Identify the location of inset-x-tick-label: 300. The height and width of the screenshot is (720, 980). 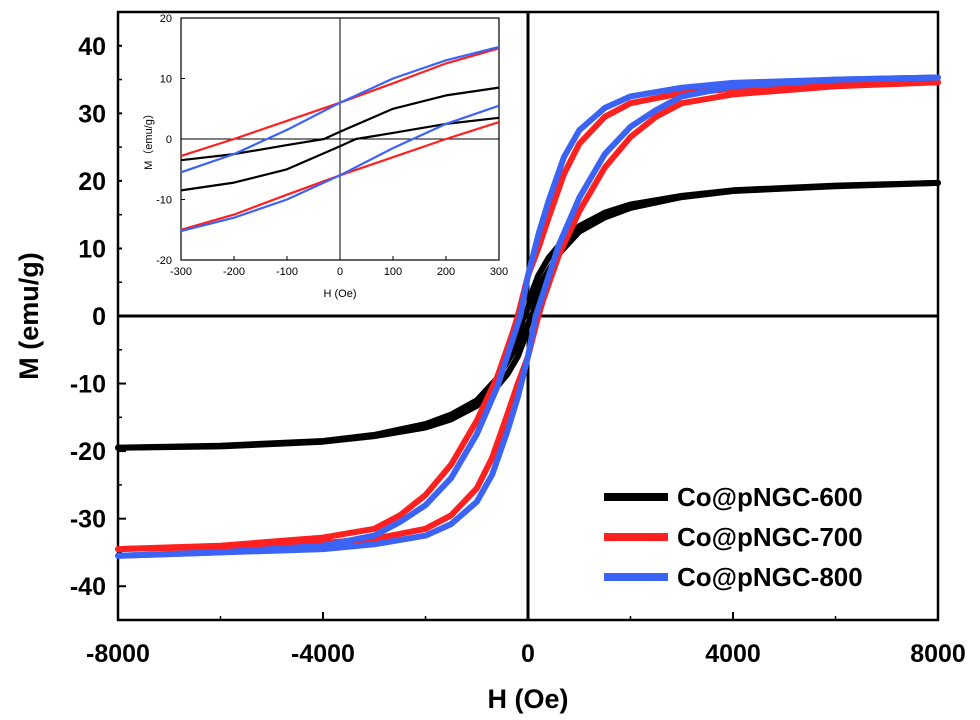
(499, 272).